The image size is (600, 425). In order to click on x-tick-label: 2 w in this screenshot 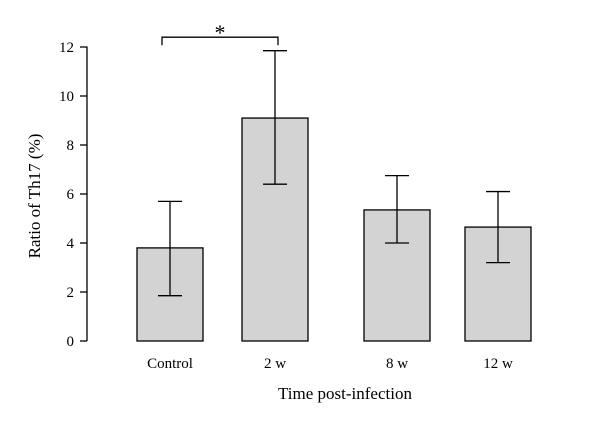, I will do `click(275, 364)`.